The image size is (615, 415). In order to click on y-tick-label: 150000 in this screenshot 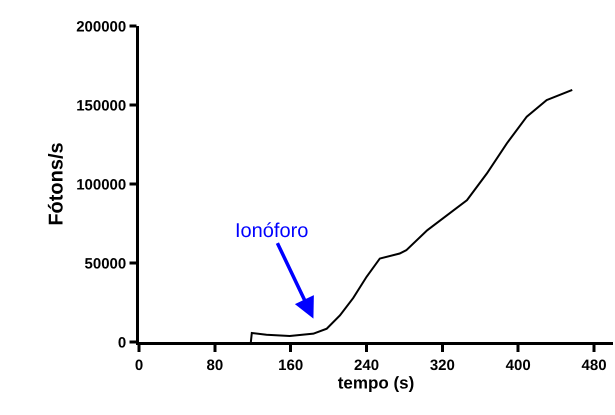, I will do `click(101, 105)`.